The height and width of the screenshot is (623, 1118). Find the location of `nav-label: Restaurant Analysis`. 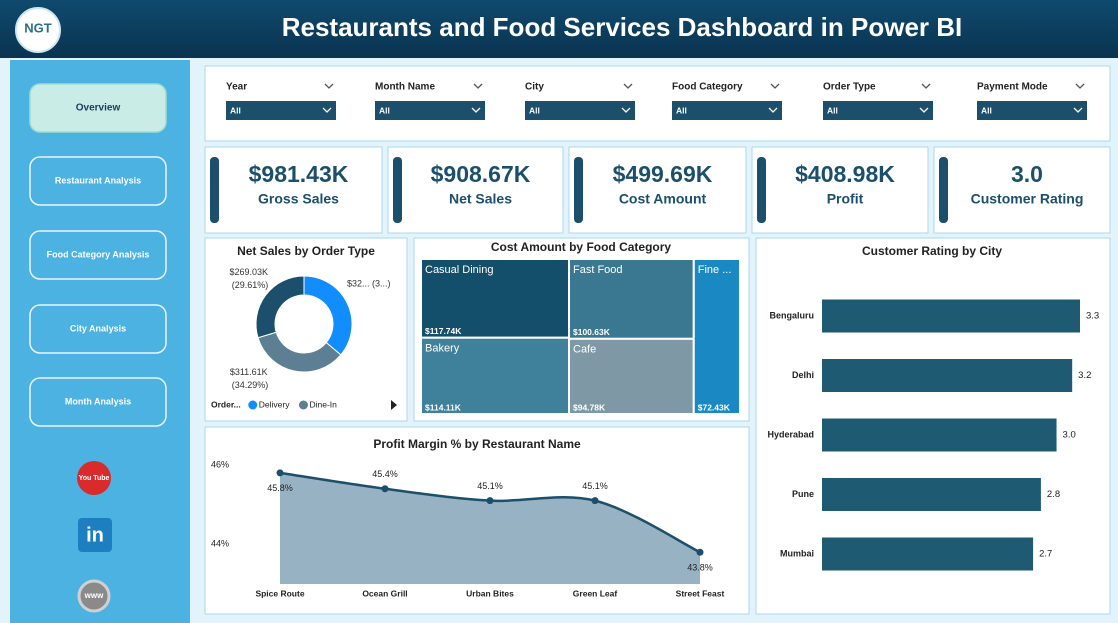

nav-label: Restaurant Analysis is located at coordinates (98, 180).